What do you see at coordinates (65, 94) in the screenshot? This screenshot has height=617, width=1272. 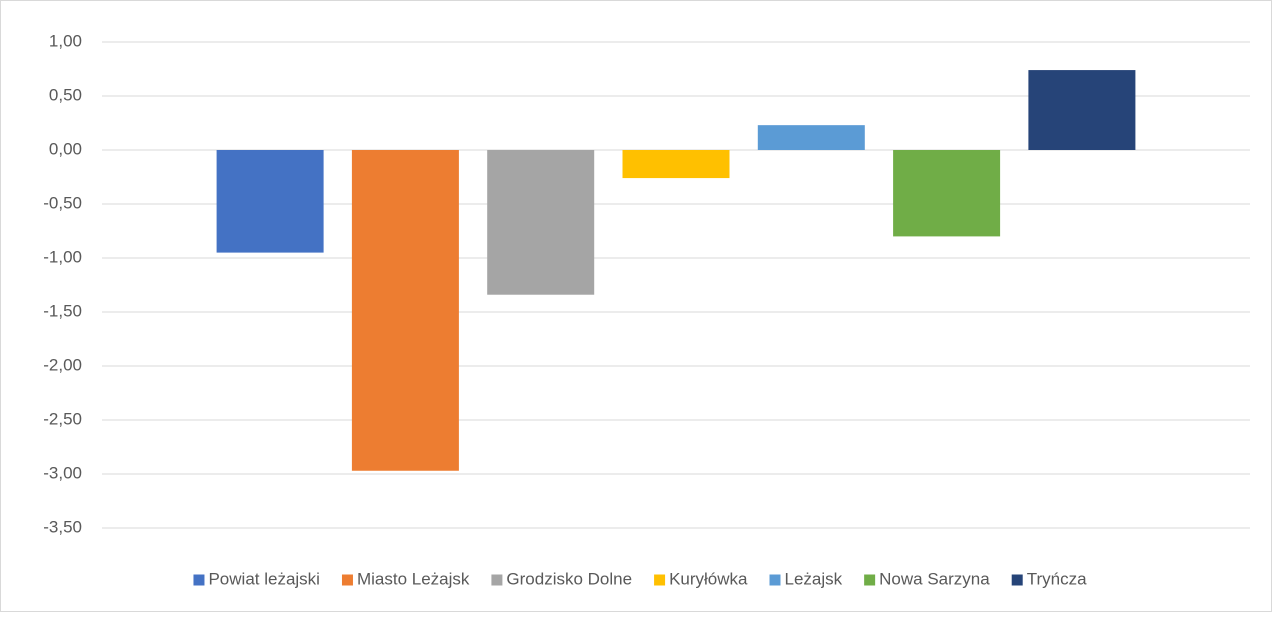 I see `y-tick-label: 0,50` at bounding box center [65, 94].